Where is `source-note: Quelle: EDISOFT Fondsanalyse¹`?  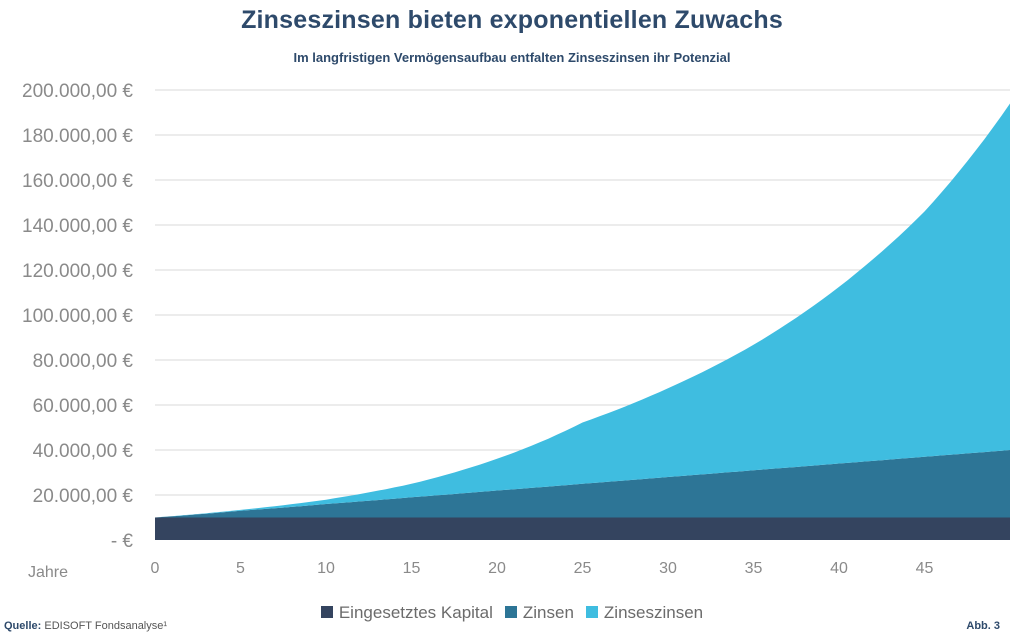 source-note: Quelle: EDISOFT Fondsanalyse¹ is located at coordinates (85, 626).